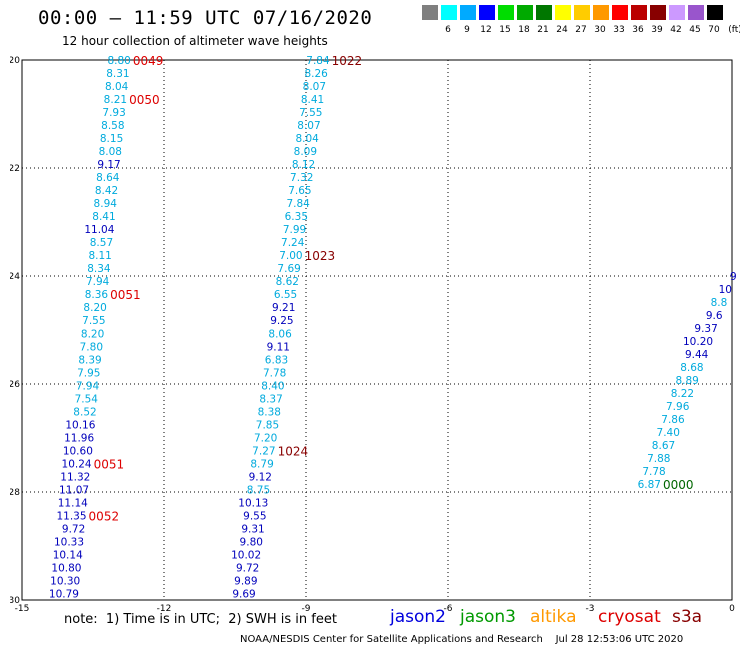 This screenshot has width=740, height=650. I want to click on wave-height-value: 7.99, so click(294, 230).